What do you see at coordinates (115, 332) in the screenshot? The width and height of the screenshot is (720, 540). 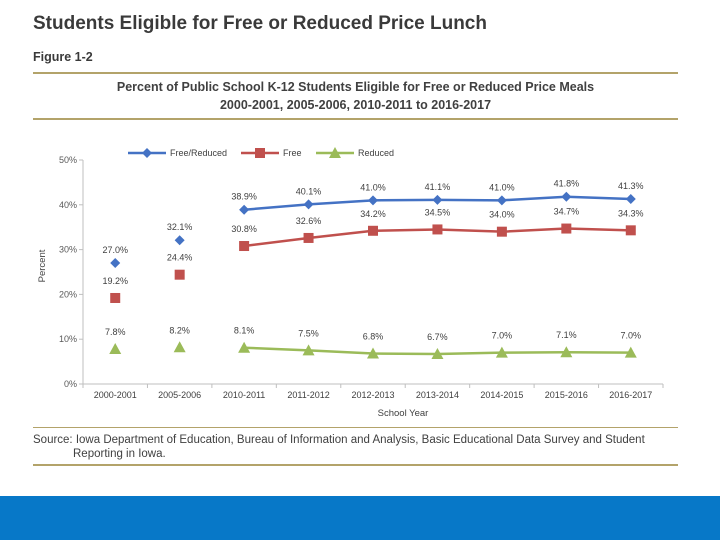 I see `data-label: 7.8%` at bounding box center [115, 332].